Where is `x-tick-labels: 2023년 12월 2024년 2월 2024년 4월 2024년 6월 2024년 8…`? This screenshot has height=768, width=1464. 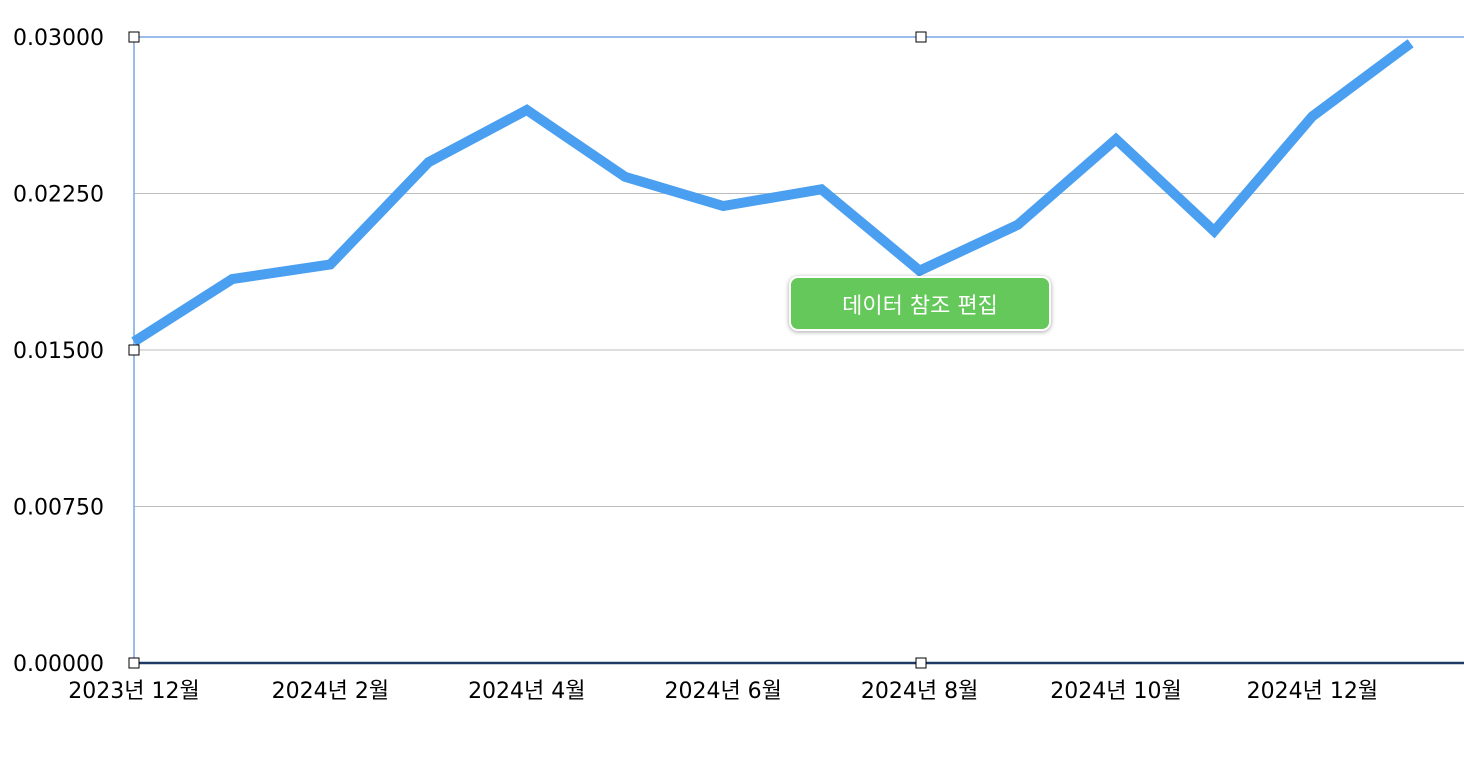 x-tick-labels: 2023년 12월 2024년 2월 2024년 4월 2024년 6월 2024년 8… is located at coordinates (723, 691).